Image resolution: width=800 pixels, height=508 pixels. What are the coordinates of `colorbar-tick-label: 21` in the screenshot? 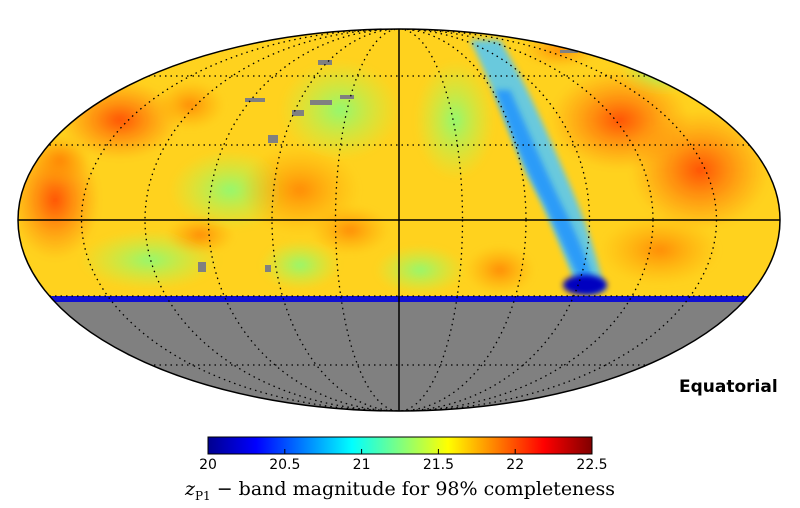 It's located at (362, 465).